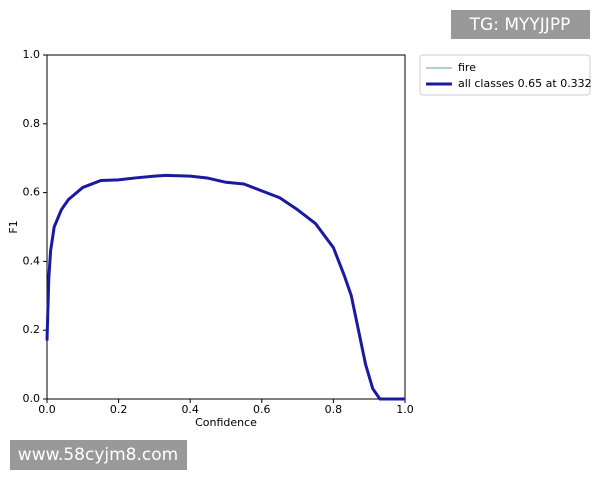 This screenshot has width=600, height=480. What do you see at coordinates (32, 260) in the screenshot?
I see `y-tick-label: 0.4` at bounding box center [32, 260].